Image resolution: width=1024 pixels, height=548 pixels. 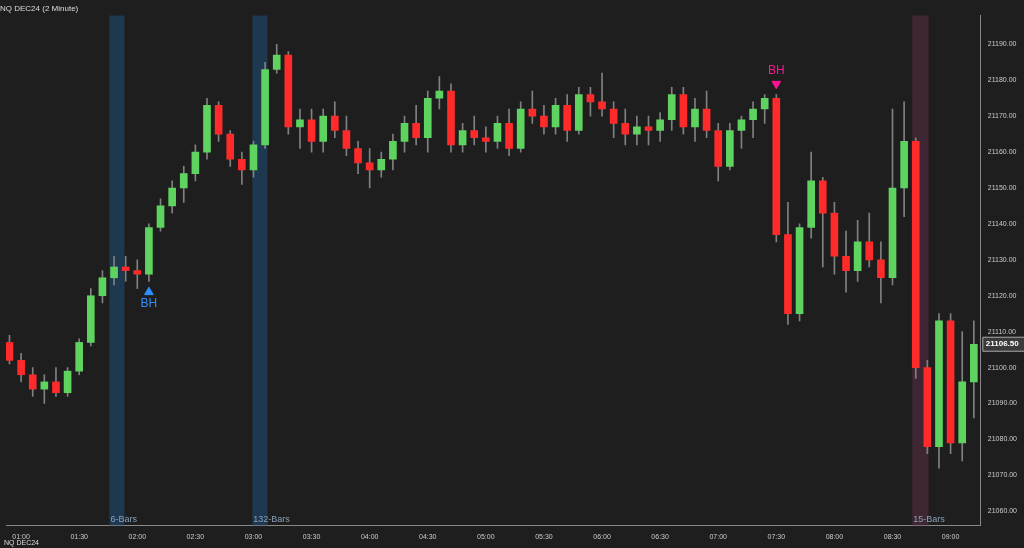 What do you see at coordinates (1002, 344) in the screenshot?
I see `annotation: 21106.50` at bounding box center [1002, 344].